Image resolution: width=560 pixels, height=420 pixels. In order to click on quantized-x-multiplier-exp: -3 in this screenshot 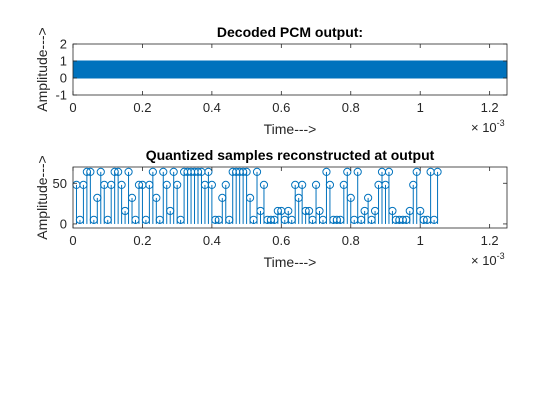, I will do `click(501, 256)`.